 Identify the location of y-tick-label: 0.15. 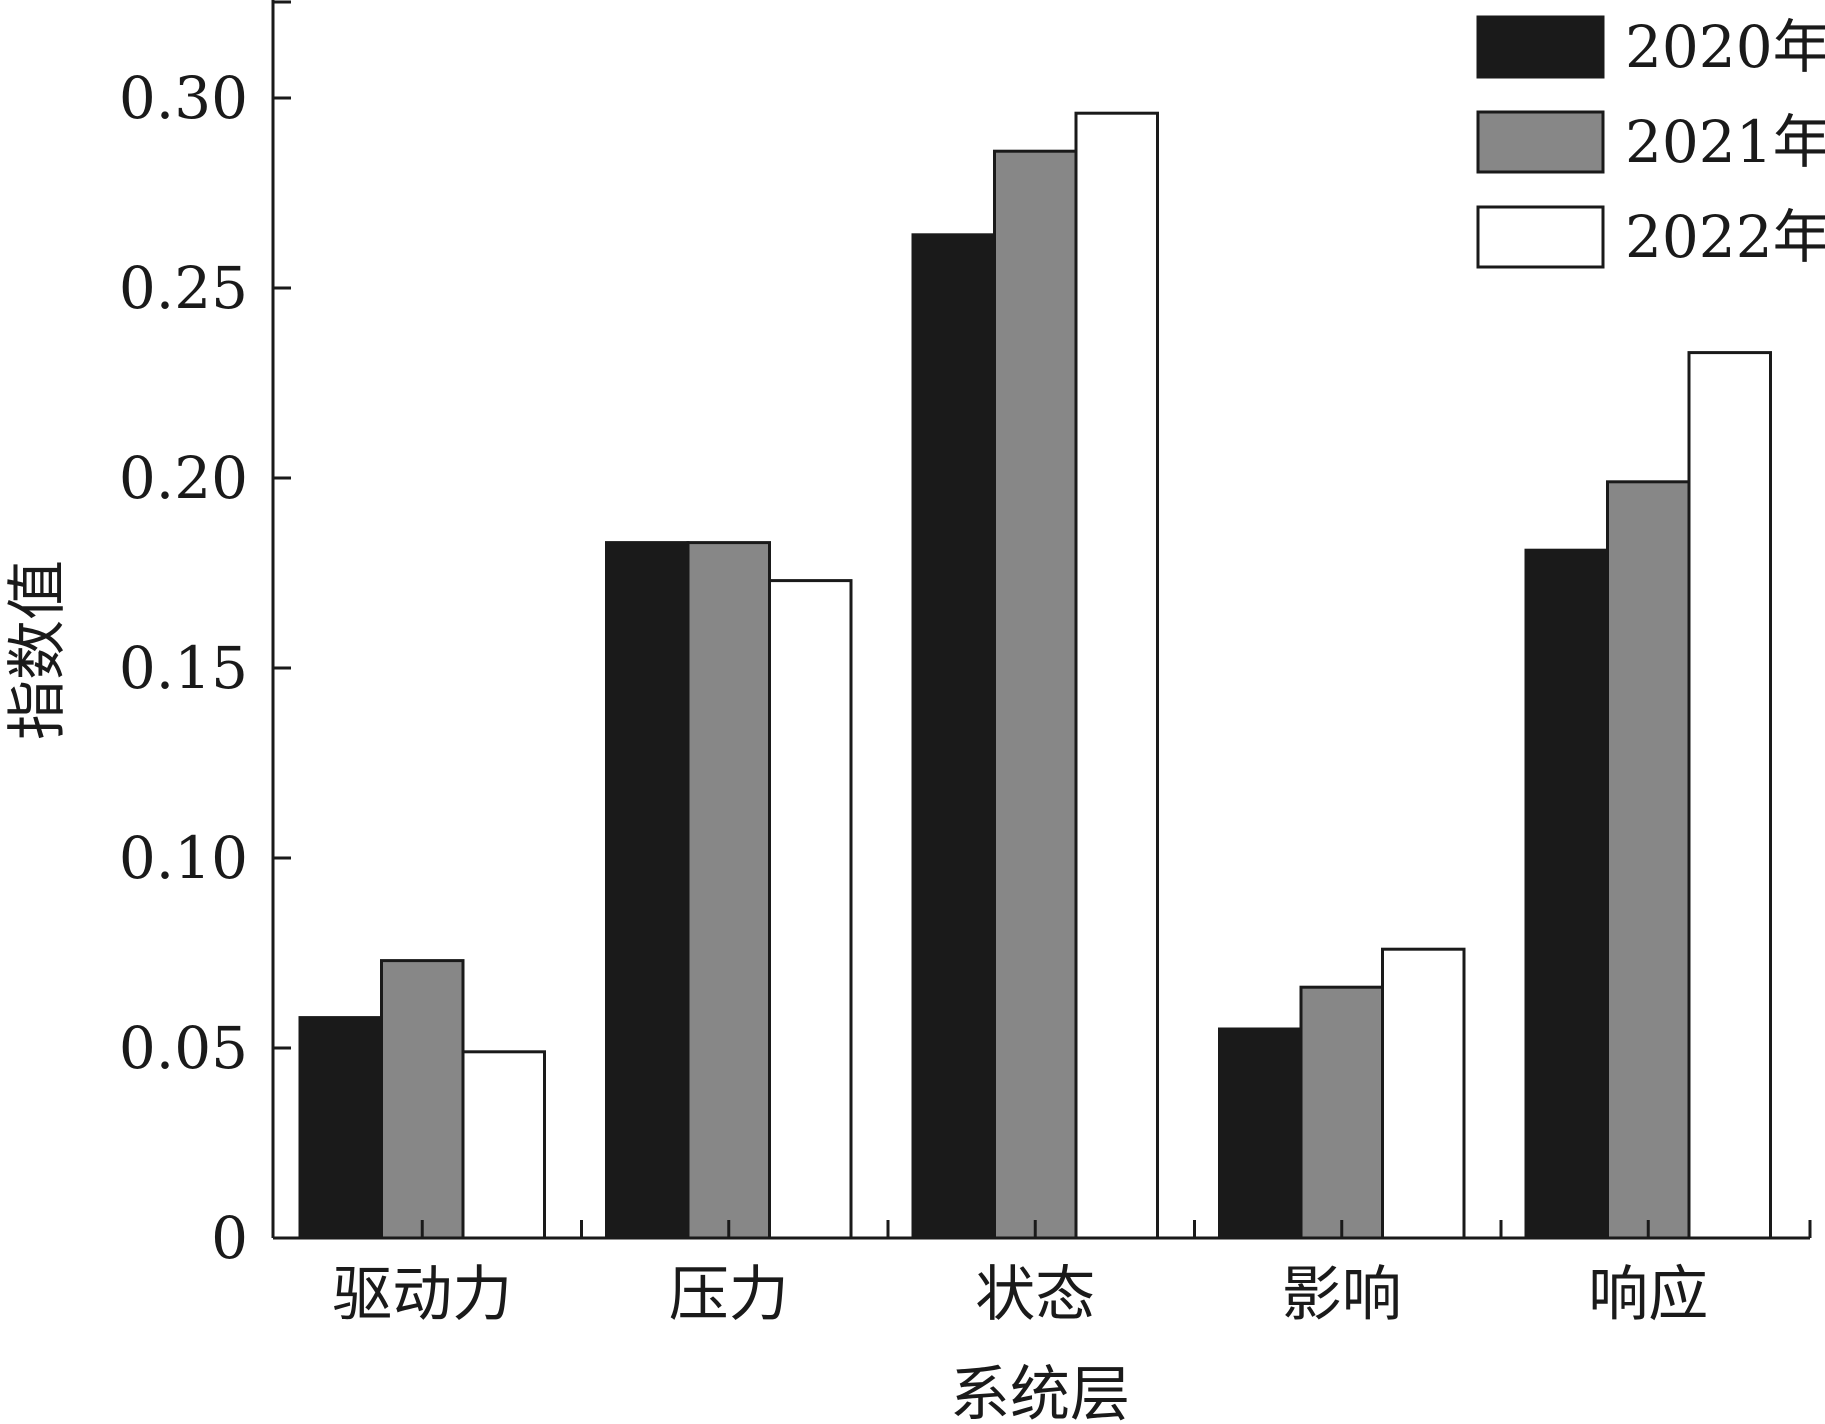
(183, 668).